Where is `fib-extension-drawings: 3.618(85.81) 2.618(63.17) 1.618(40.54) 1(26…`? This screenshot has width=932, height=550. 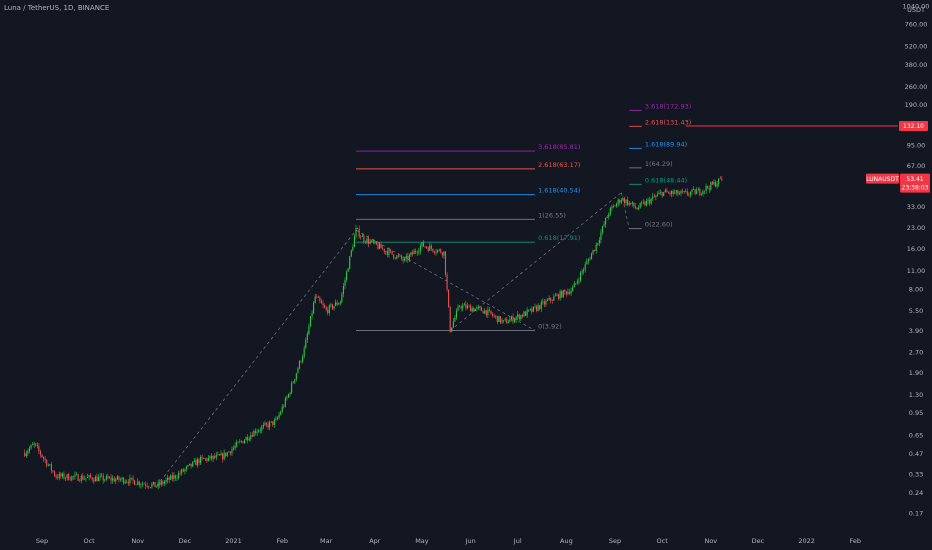 fib-extension-drawings: 3.618(85.81) 2.618(63.17) 1.618(40.54) 1(26… is located at coordinates (523, 216).